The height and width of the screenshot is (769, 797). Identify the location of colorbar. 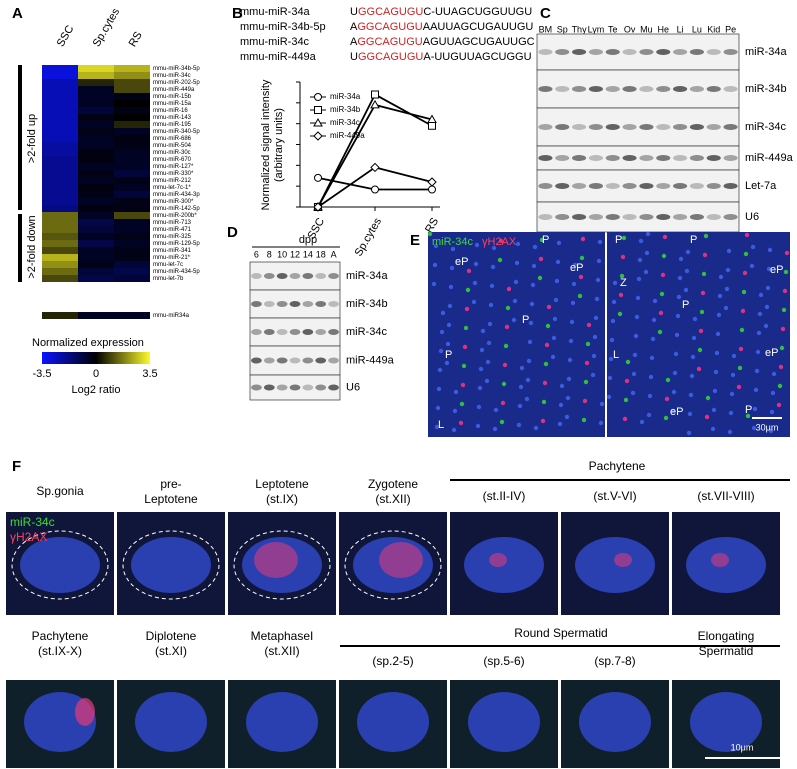
(96, 358).